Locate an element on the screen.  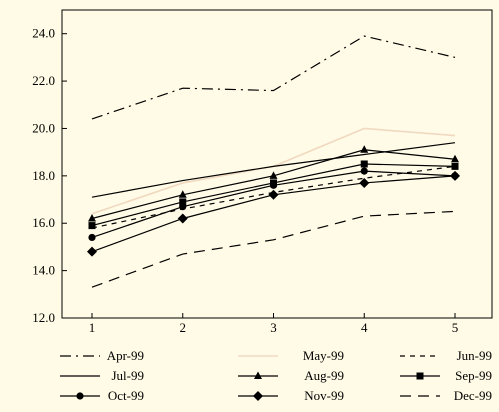
y-tick-label: 14.0 is located at coordinates (43, 270).